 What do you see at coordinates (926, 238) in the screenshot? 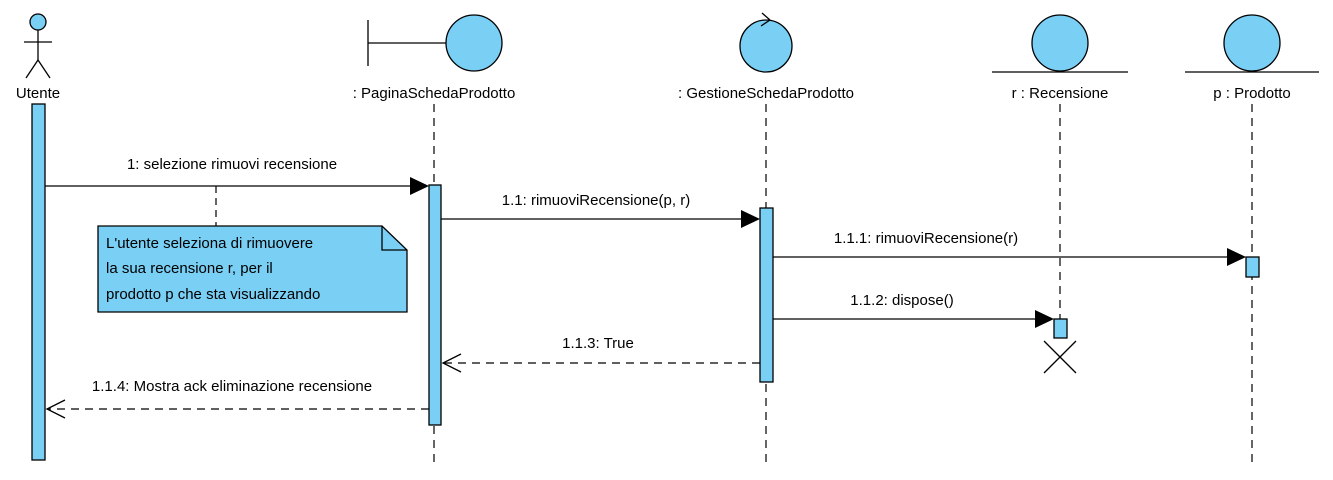
I see `message-1-1-1-label: 1.1.1: rimuoviRecensione(r)` at bounding box center [926, 238].